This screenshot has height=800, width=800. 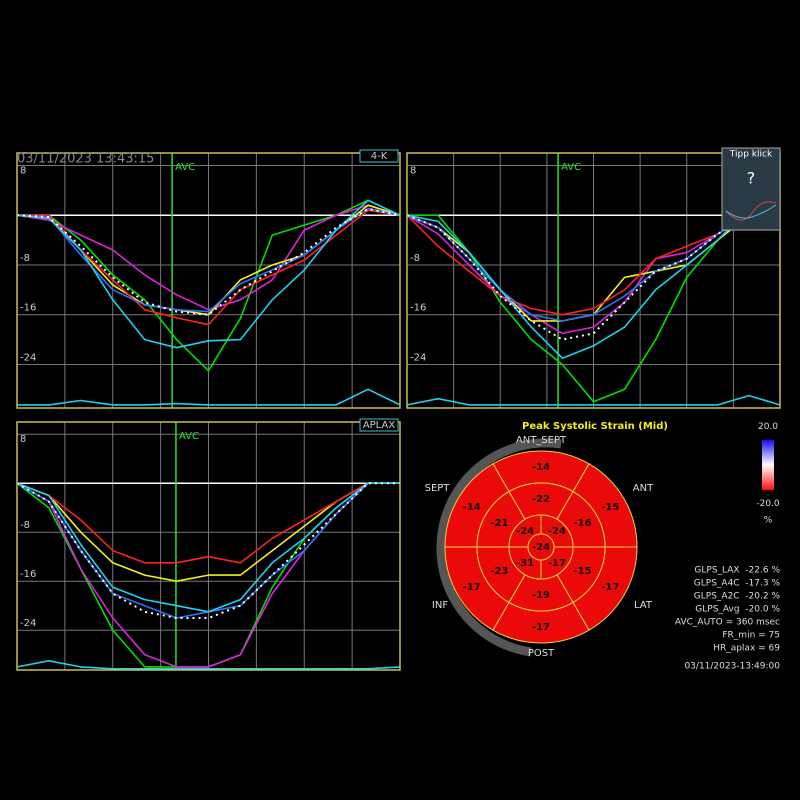 What do you see at coordinates (541, 595) in the screenshot?
I see `segment-value: -19` at bounding box center [541, 595].